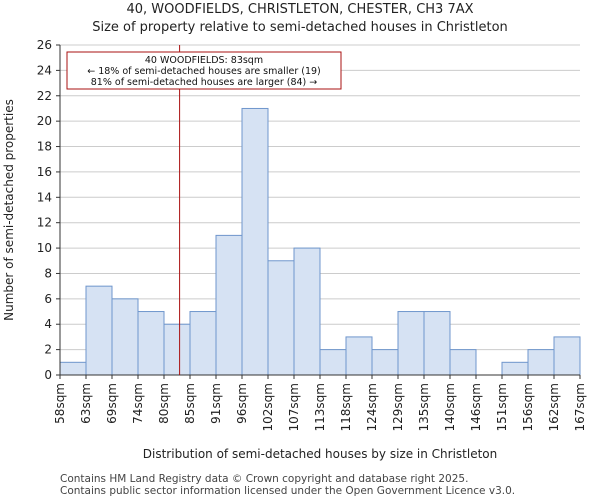 The image size is (600, 500). What do you see at coordinates (60, 403) in the screenshot?
I see `x-tick-label: 58sqm` at bounding box center [60, 403].